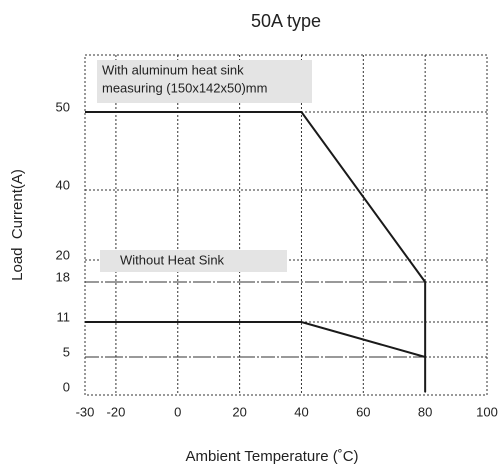 The image size is (498, 470). Describe the element at coordinates (66, 386) in the screenshot. I see `y-tick-label: 0` at that location.